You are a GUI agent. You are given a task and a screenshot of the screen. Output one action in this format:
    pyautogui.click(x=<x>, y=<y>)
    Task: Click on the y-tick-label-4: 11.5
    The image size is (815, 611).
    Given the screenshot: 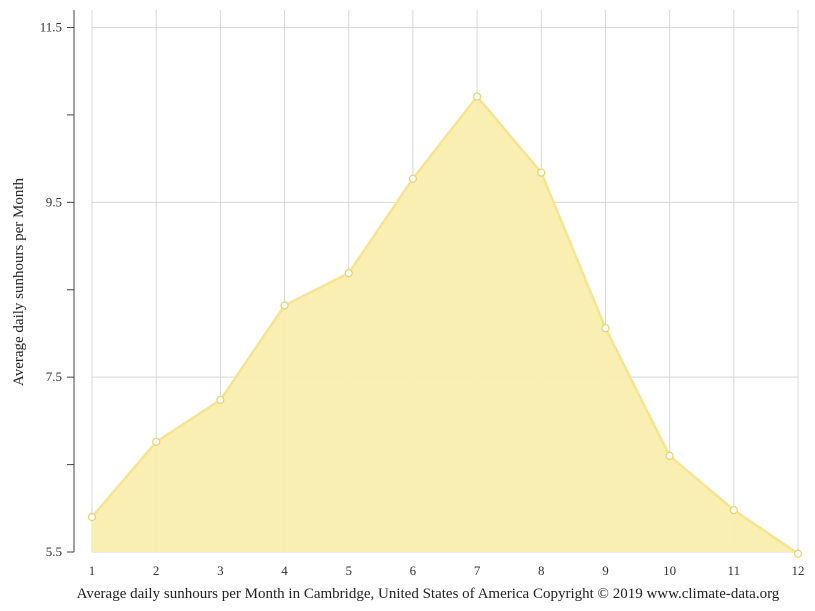 What is the action you would take?
    pyautogui.click(x=51, y=26)
    